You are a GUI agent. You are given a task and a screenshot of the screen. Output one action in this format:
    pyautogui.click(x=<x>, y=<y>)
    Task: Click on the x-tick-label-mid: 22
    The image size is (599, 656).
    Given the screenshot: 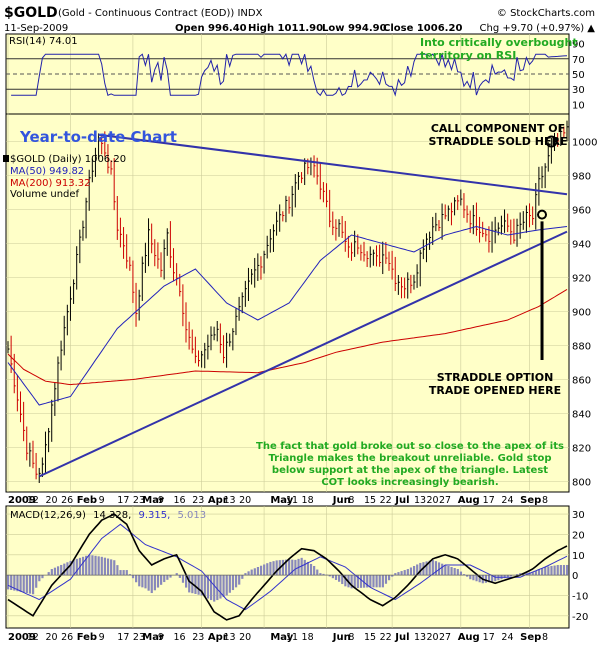 What is the action you would take?
    pyautogui.click(x=386, y=500)
    